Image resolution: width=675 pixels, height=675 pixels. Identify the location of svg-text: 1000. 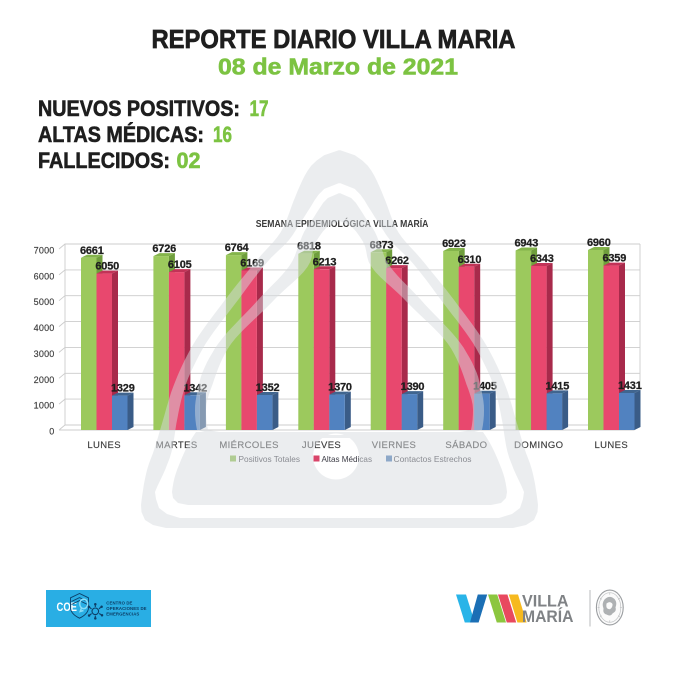
(44, 406).